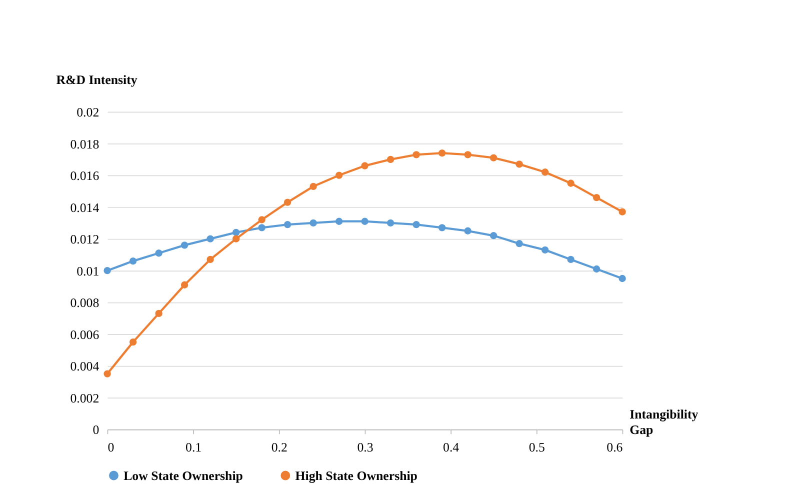 The height and width of the screenshot is (488, 806). Describe the element at coordinates (85, 335) in the screenshot. I see `y-tick-label: 0.006` at that location.